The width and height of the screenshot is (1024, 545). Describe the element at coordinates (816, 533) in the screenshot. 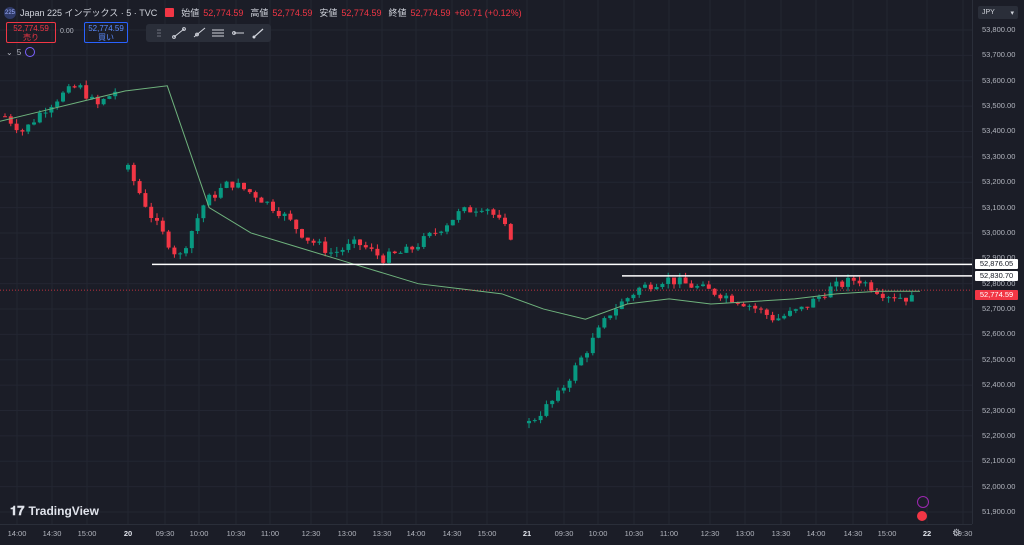

I see `time-tick-label: 14:00` at that location.